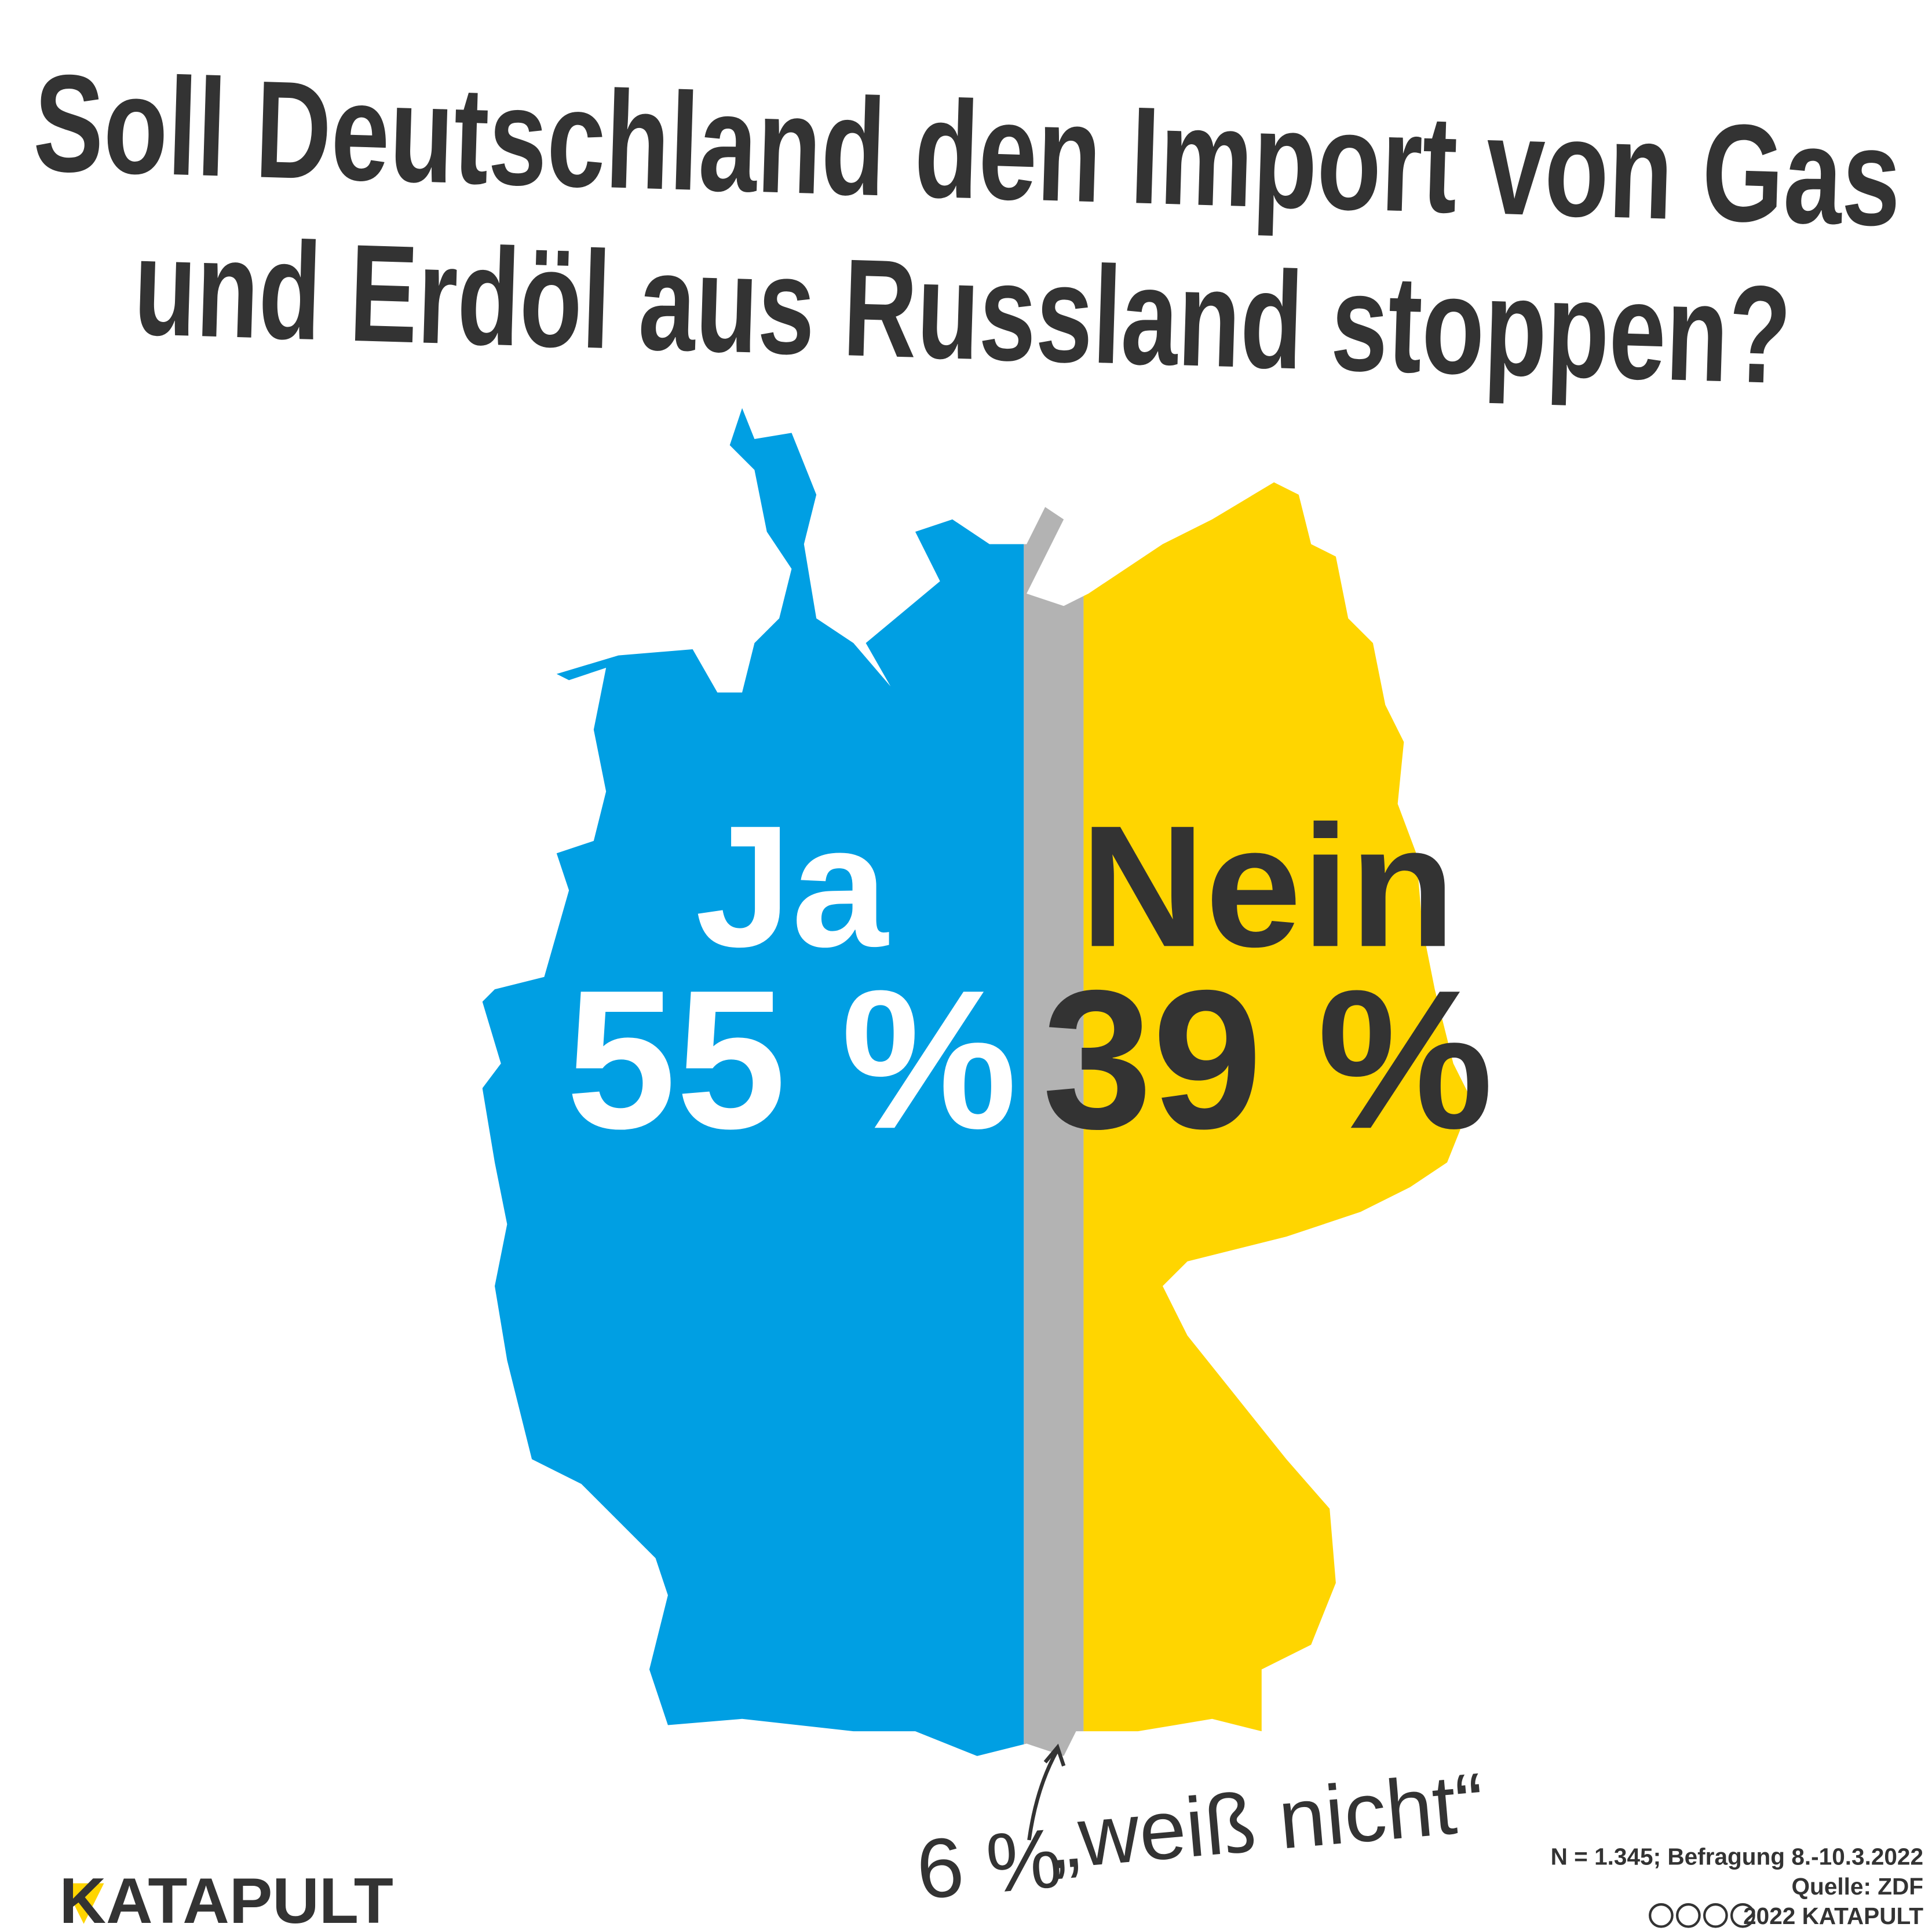 The height and width of the screenshot is (1931, 1932). I want to click on note: N = 1.345; Befragung 8.-10.3.2022, so click(1737, 1857).